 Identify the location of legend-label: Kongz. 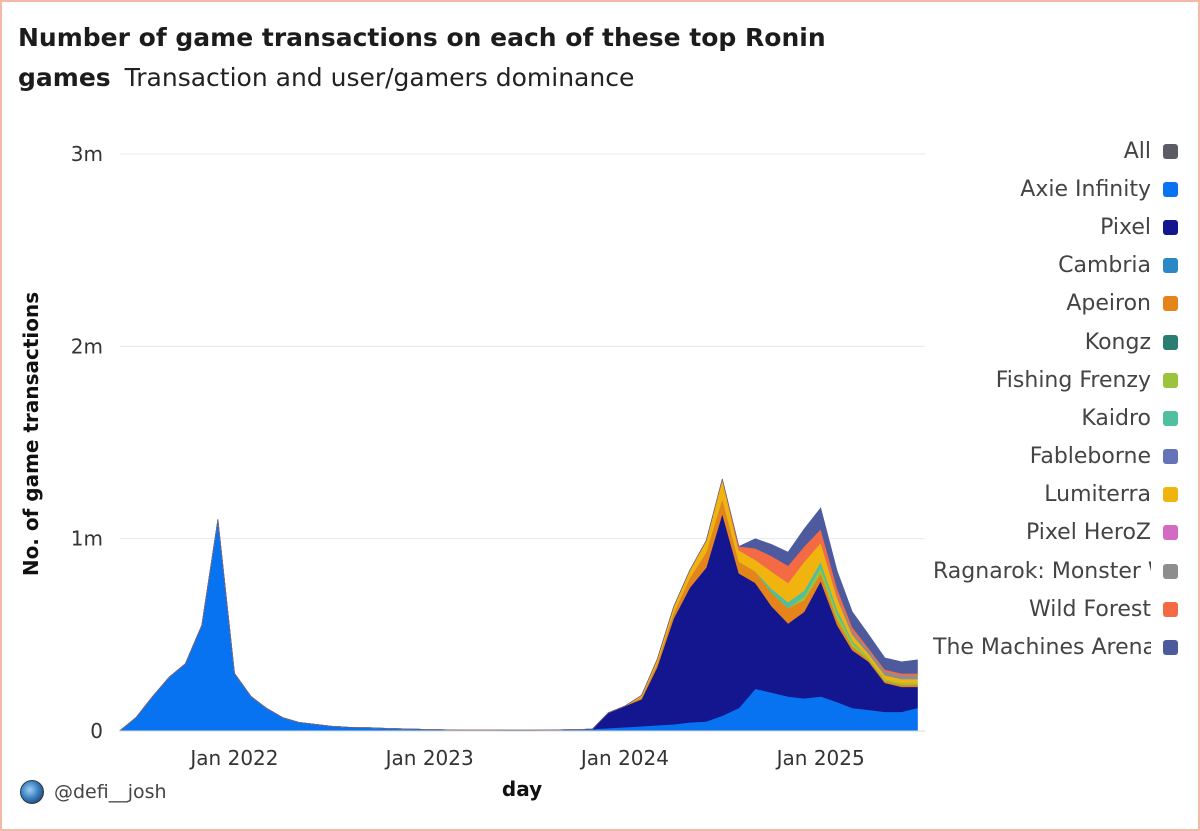
(1117, 342).